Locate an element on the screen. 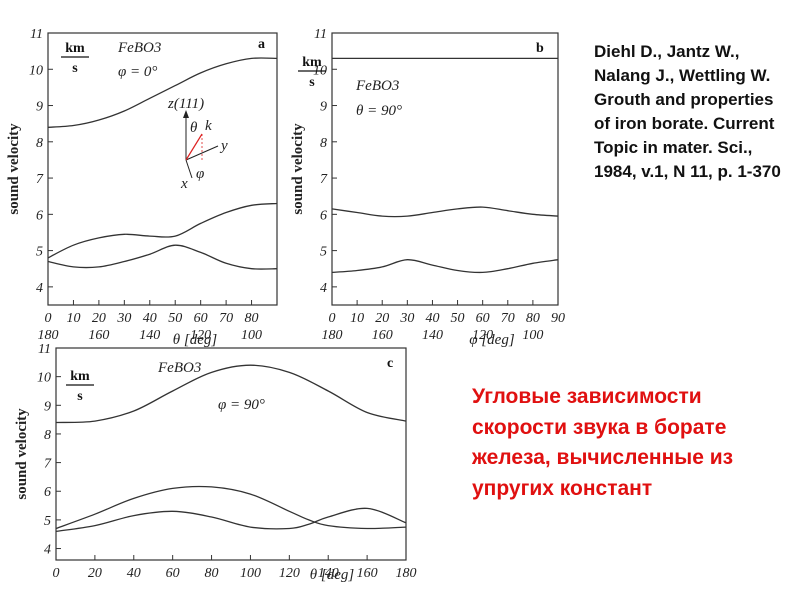 The width and height of the screenshot is (800, 600). inset-y-label: y is located at coordinates (223, 146).